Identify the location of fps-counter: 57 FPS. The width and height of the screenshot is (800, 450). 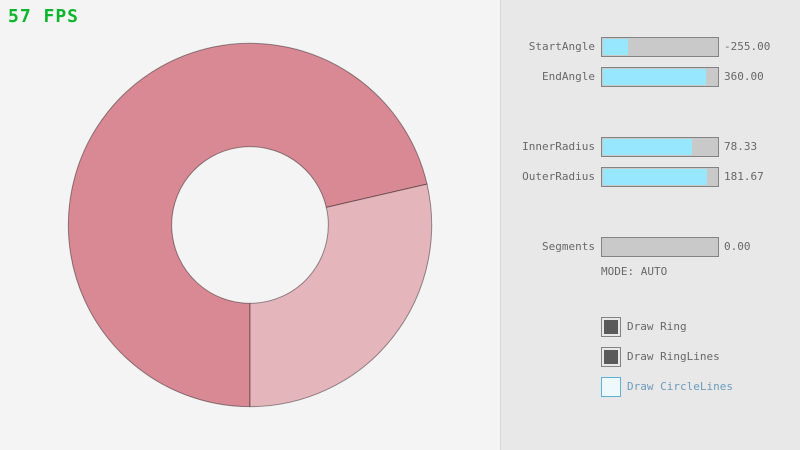
(44, 16).